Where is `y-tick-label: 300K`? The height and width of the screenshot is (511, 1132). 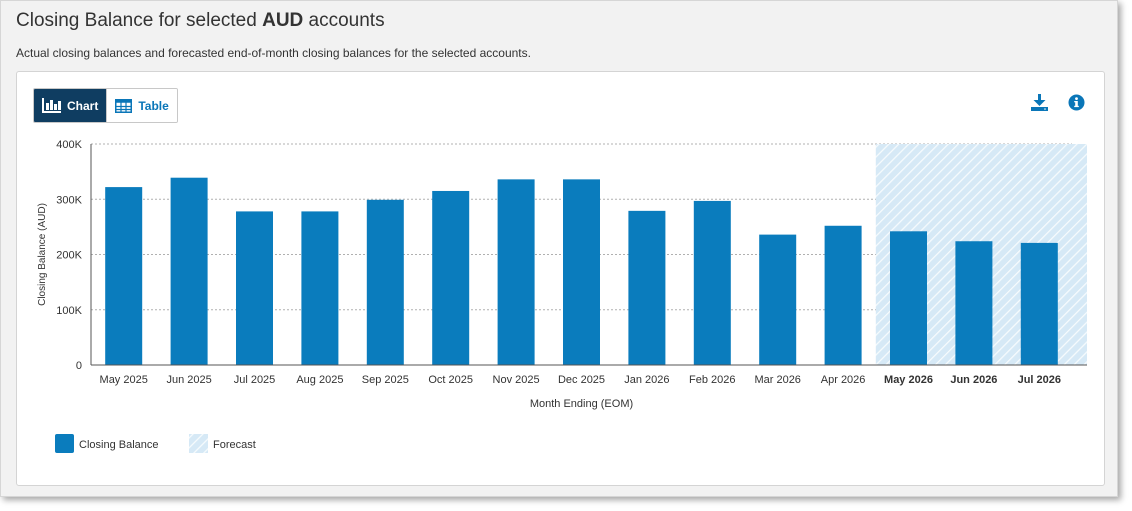
y-tick-label: 300K is located at coordinates (69, 200).